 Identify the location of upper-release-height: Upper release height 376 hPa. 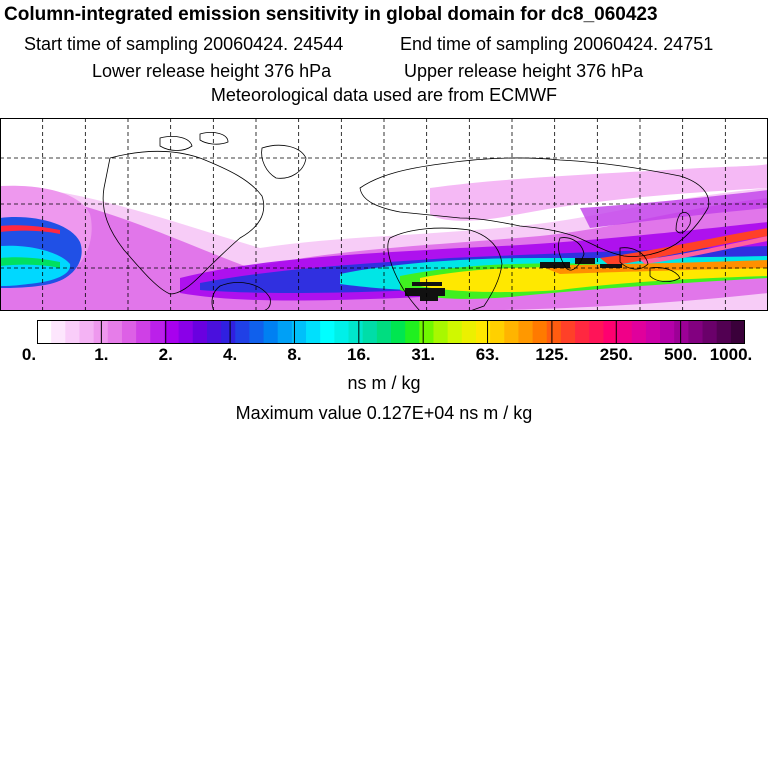
(524, 71).